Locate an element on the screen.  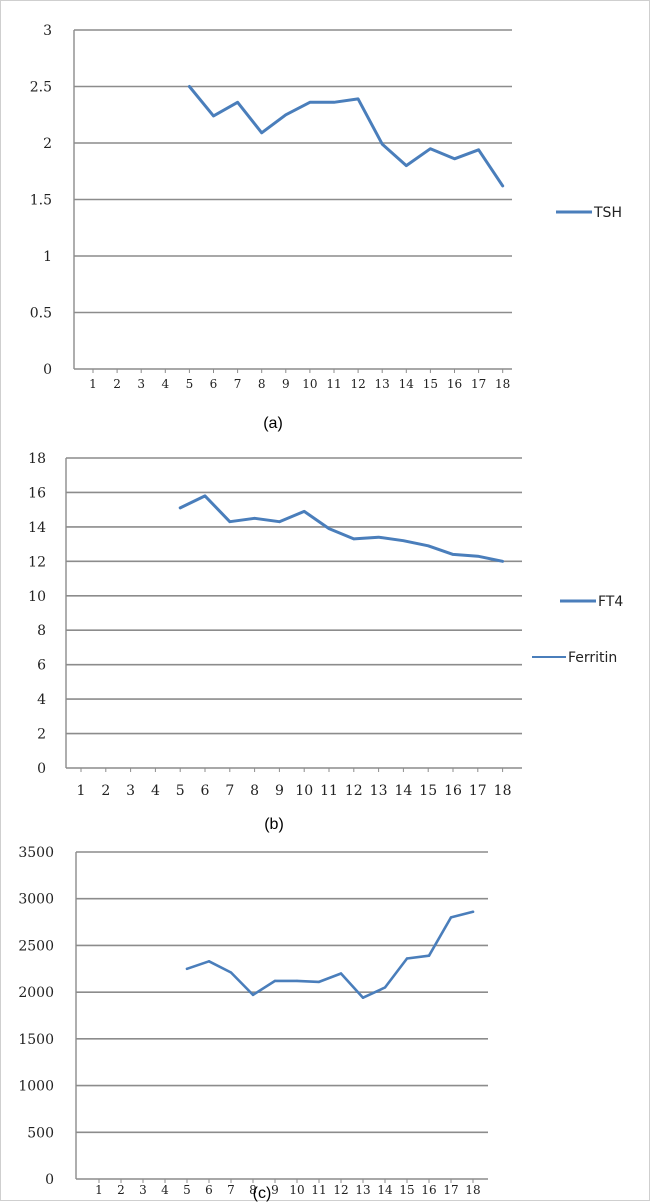
panel-caption: (a) is located at coordinates (273, 423).